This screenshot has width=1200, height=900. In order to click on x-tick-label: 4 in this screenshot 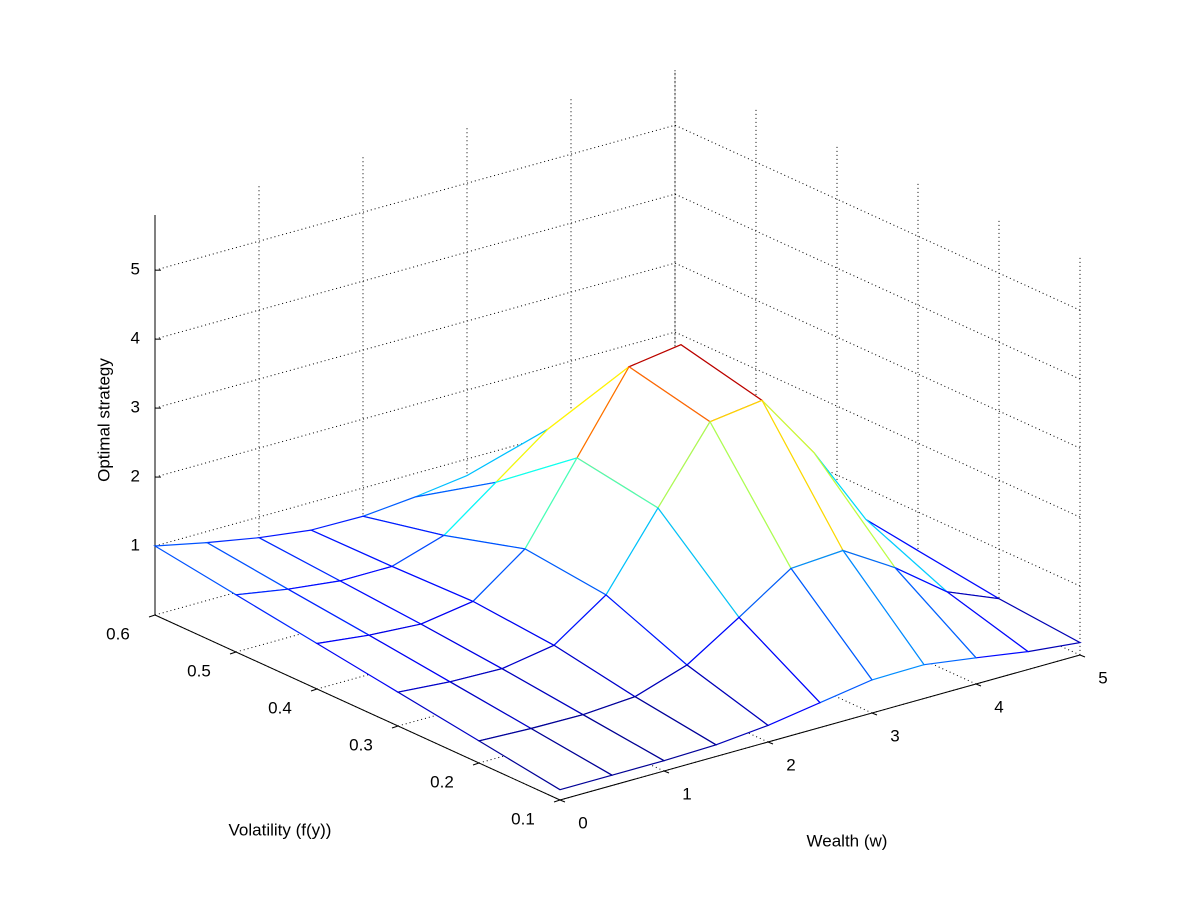, I will do `click(998, 706)`.